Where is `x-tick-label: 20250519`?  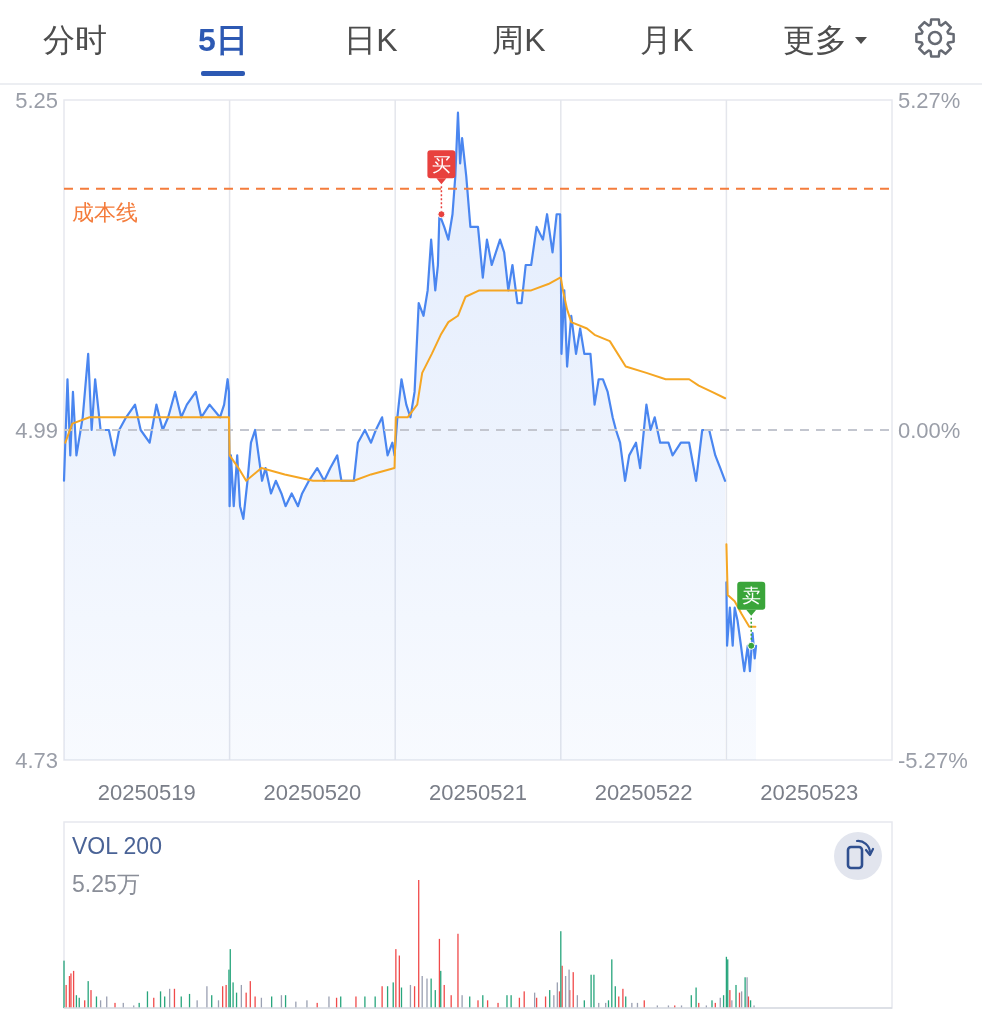
x-tick-label: 20250519 is located at coordinates (146, 792).